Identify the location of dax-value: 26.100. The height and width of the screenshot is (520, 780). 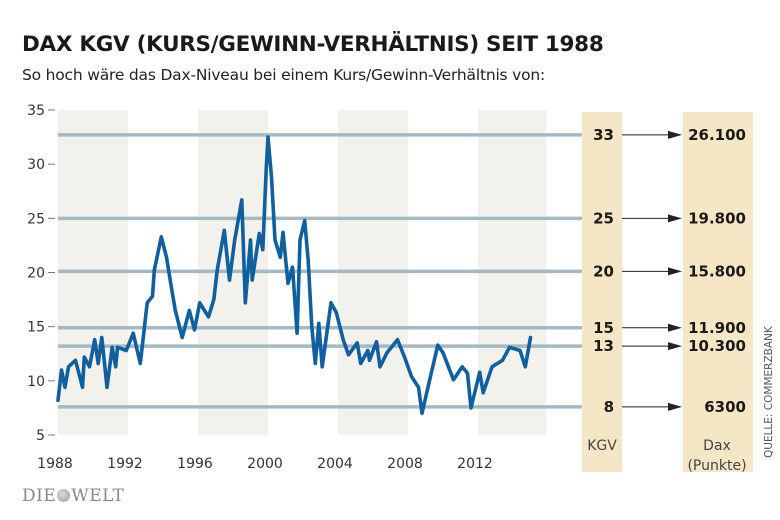
(717, 135).